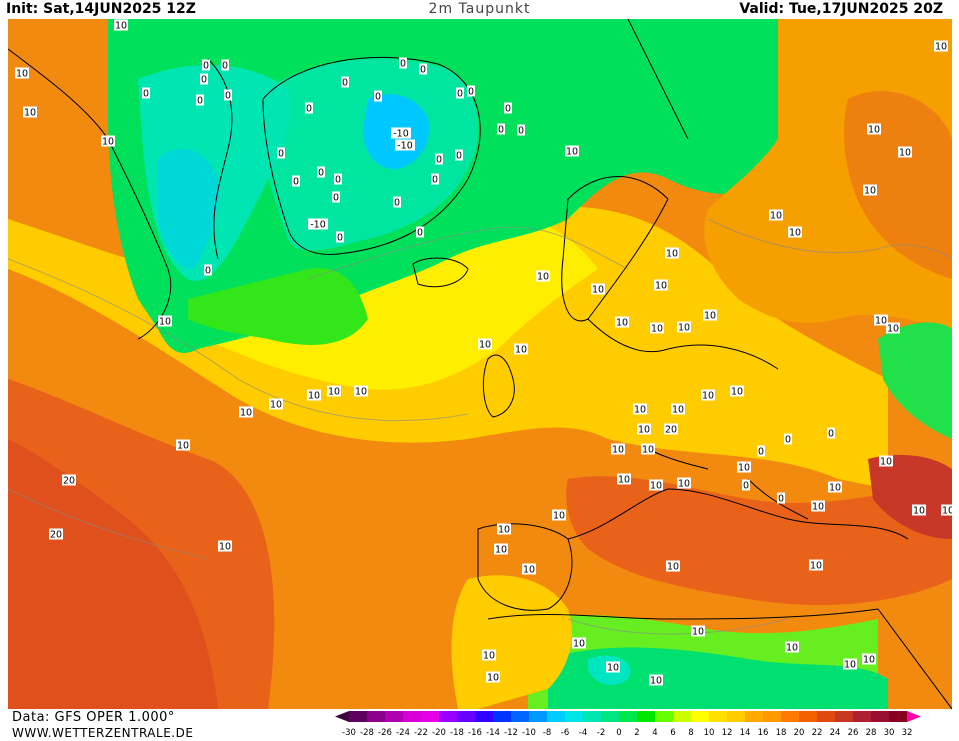 The width and height of the screenshot is (959, 741). Describe the element at coordinates (799, 733) in the screenshot. I see `legend-tick-label: 20` at that location.